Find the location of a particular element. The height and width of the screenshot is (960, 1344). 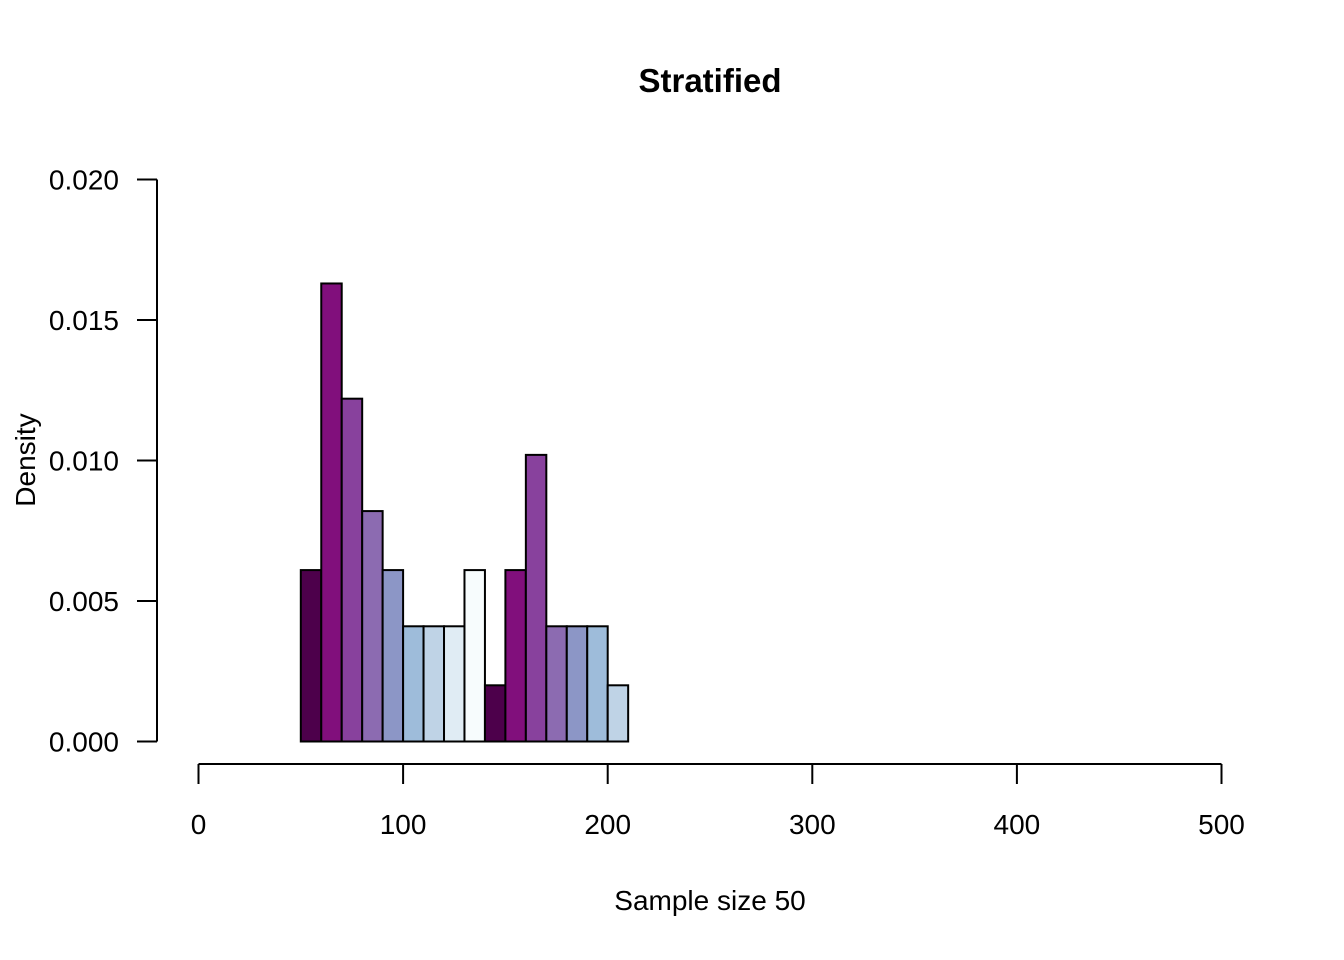

y-axis: 0.000 0.005 0.010 0.015 0.020 is located at coordinates (103, 461).